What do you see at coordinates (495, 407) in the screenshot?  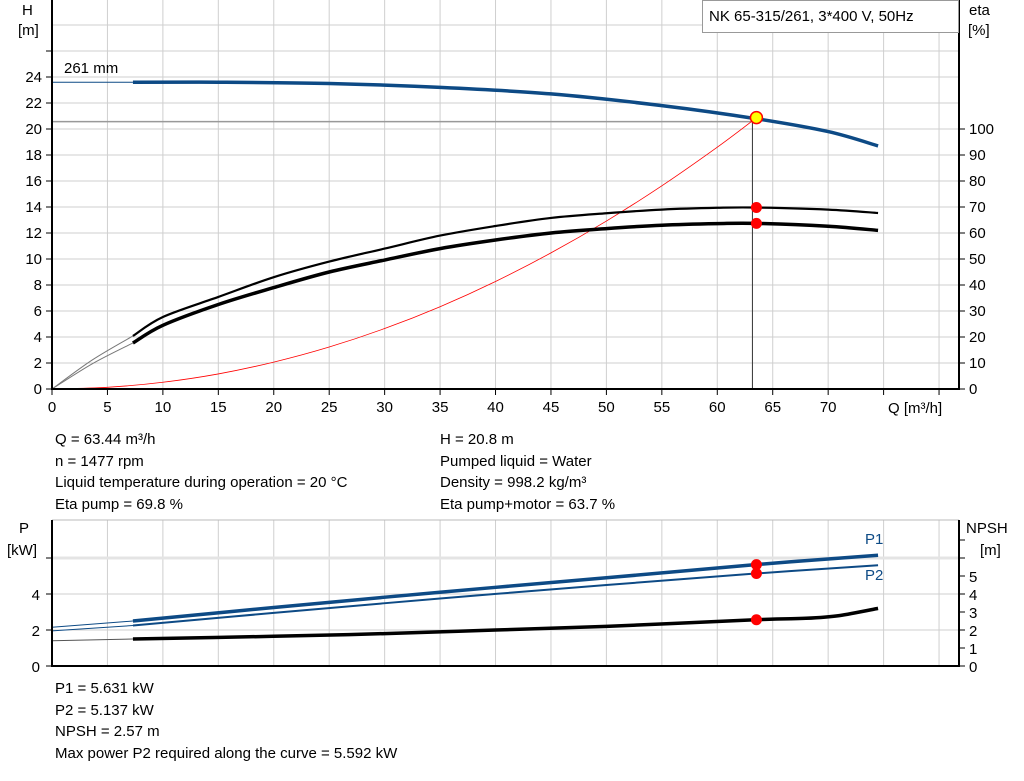 I see `x-tick-label: 40` at bounding box center [495, 407].